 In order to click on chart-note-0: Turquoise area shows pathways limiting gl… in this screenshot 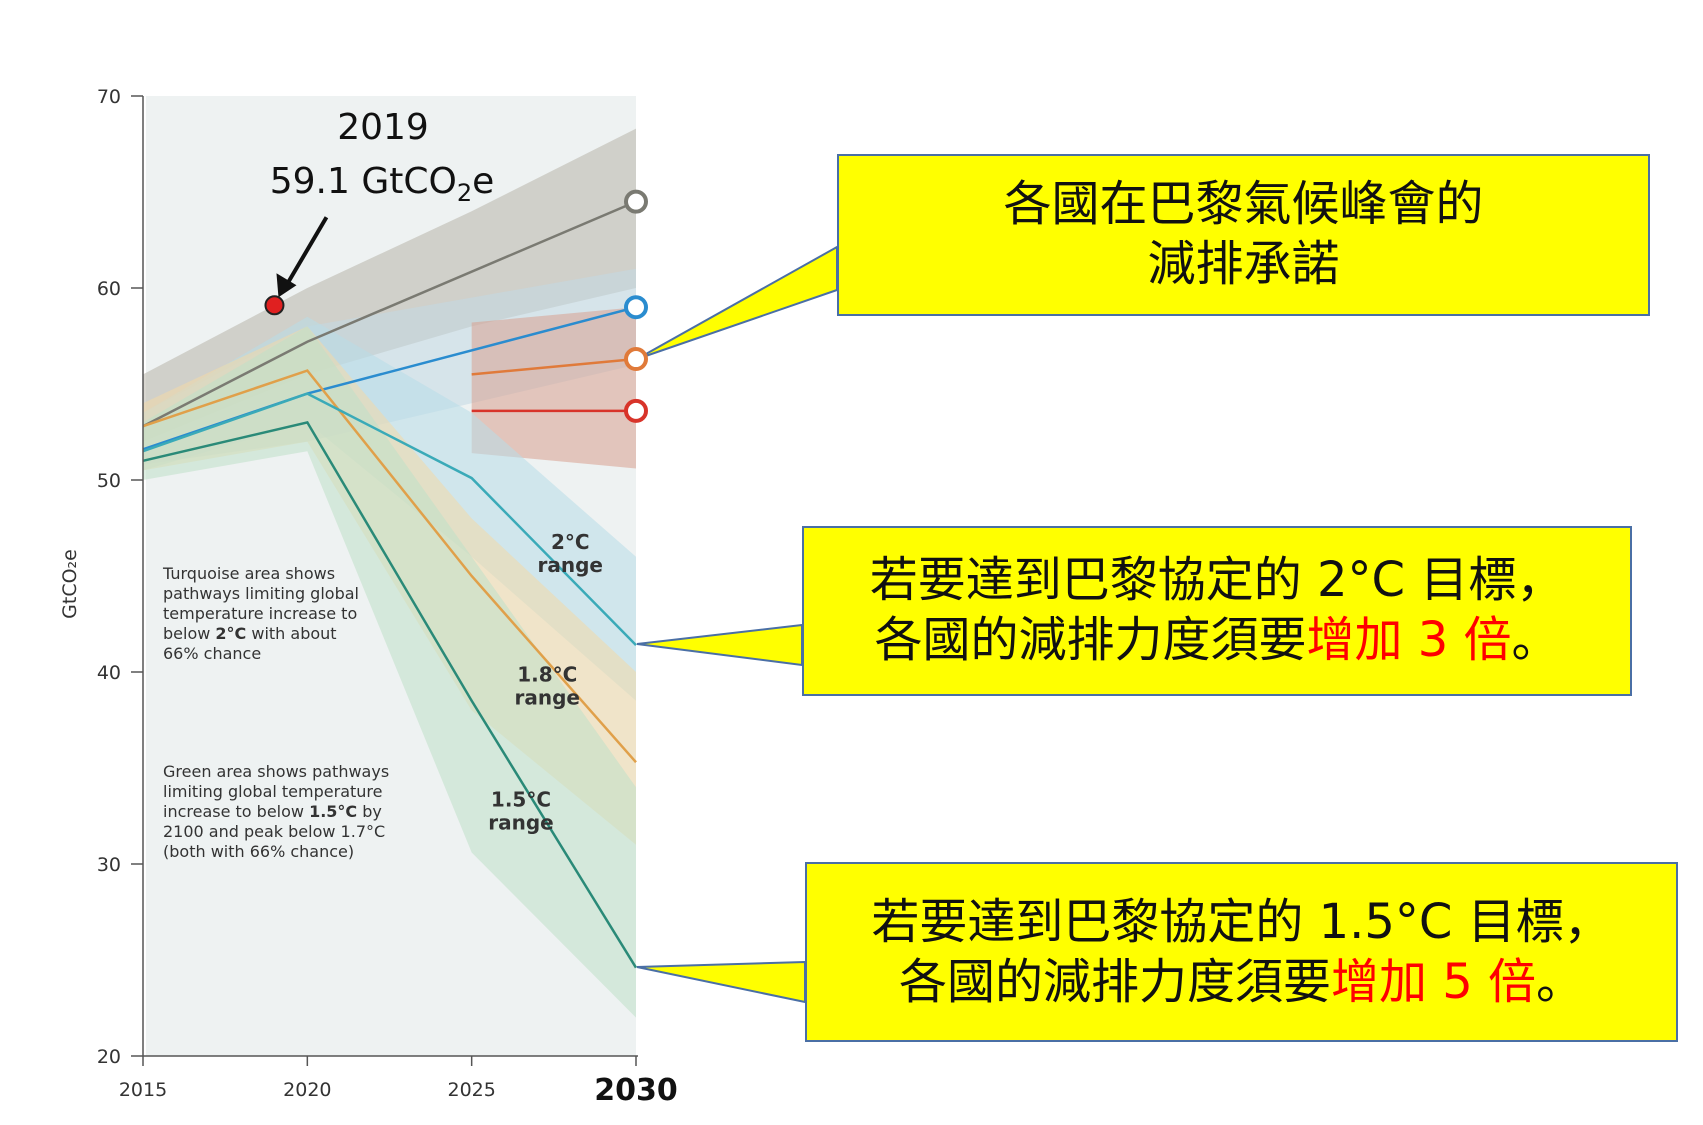, I will do `click(260, 613)`.